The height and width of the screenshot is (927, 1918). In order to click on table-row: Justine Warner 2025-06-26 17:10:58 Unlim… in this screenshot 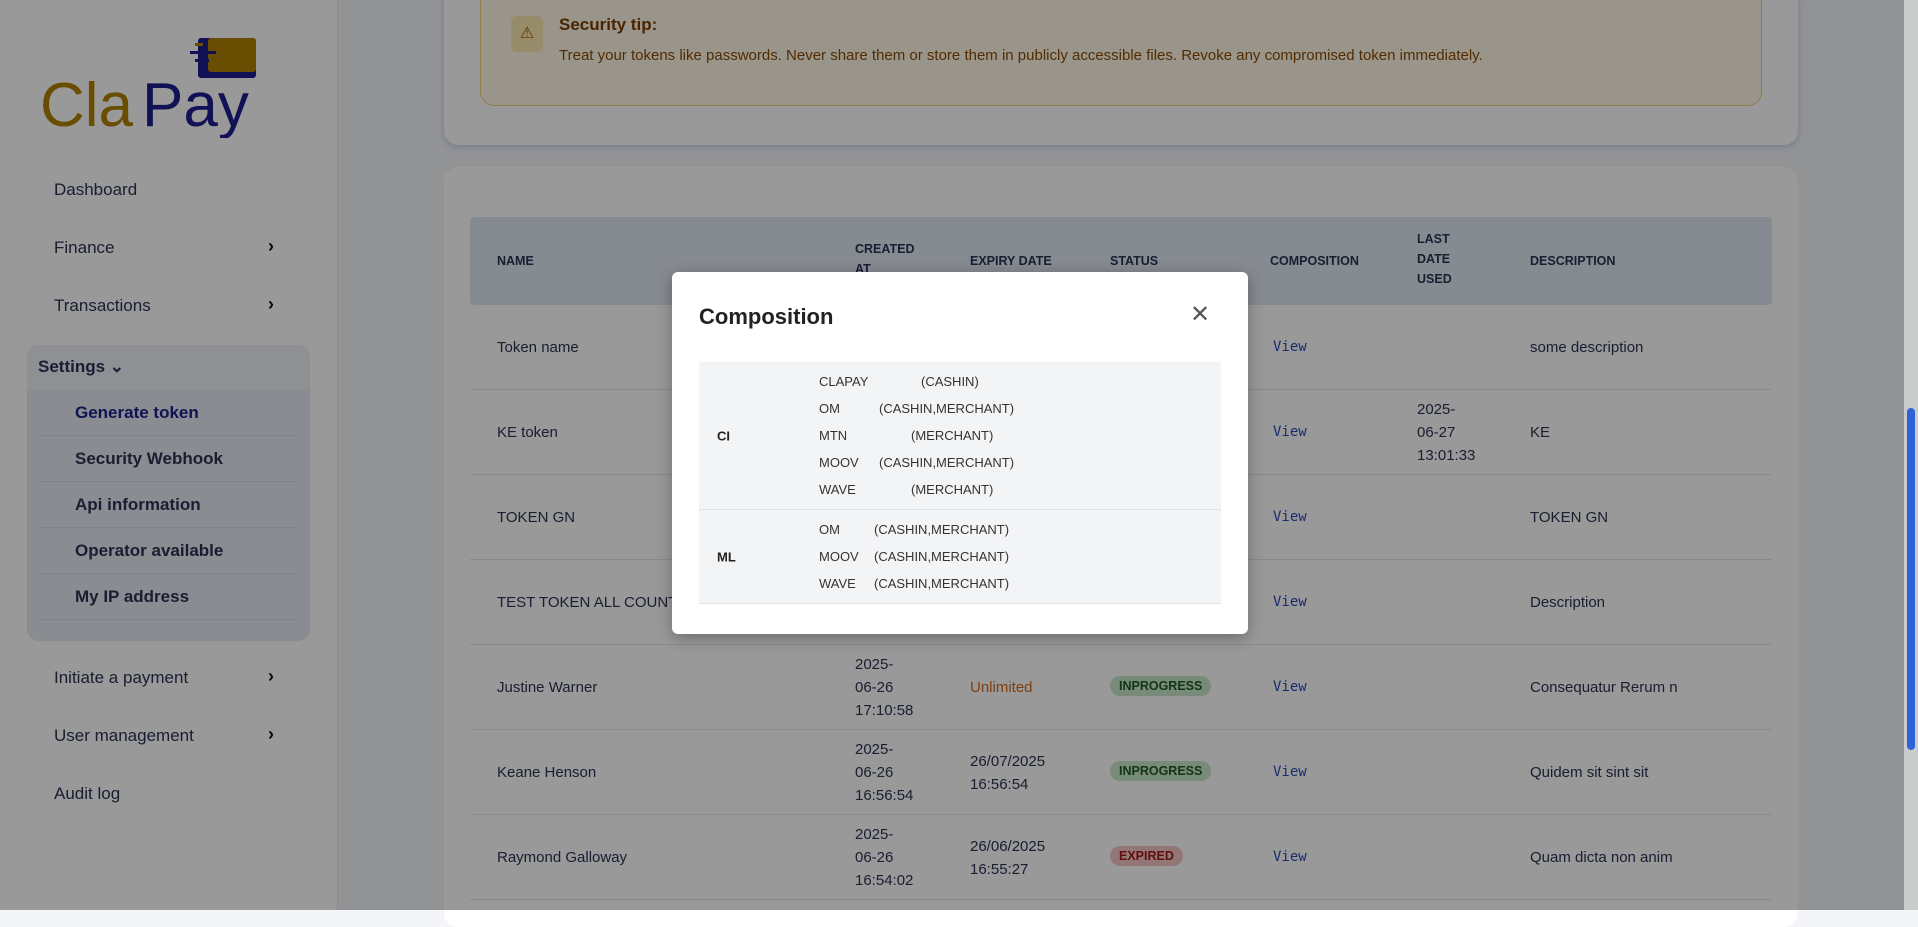, I will do `click(1121, 687)`.